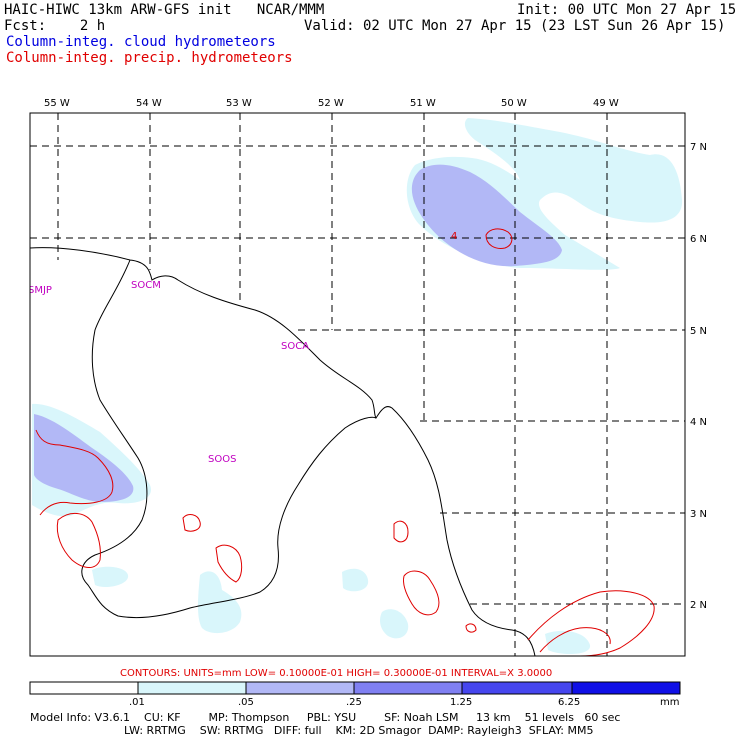 The image size is (740, 740). Describe the element at coordinates (331, 103) in the screenshot. I see `lon-label-52w: 52 W` at that location.